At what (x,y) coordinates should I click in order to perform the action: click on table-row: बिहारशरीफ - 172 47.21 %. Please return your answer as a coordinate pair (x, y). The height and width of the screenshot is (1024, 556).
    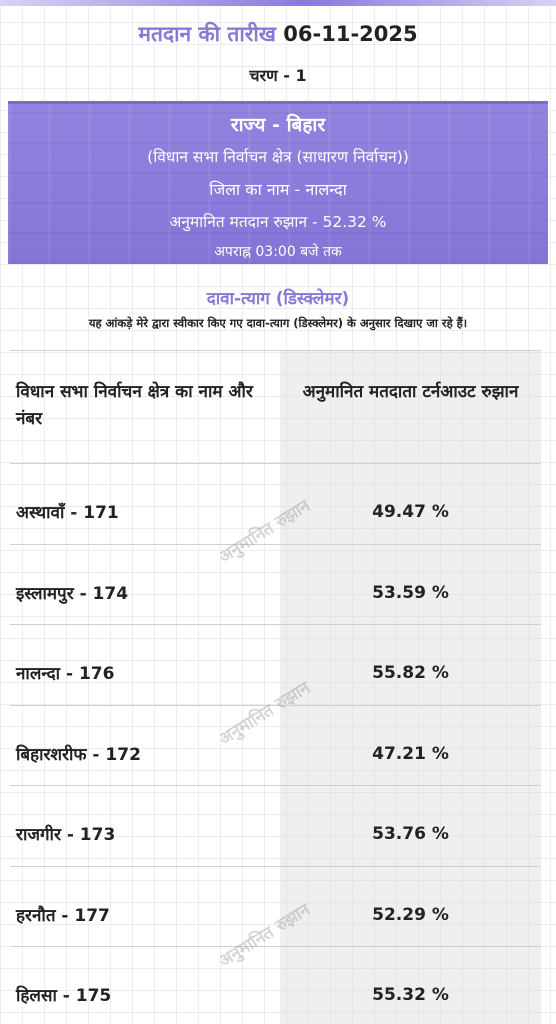
    Looking at the image, I should click on (275, 746).